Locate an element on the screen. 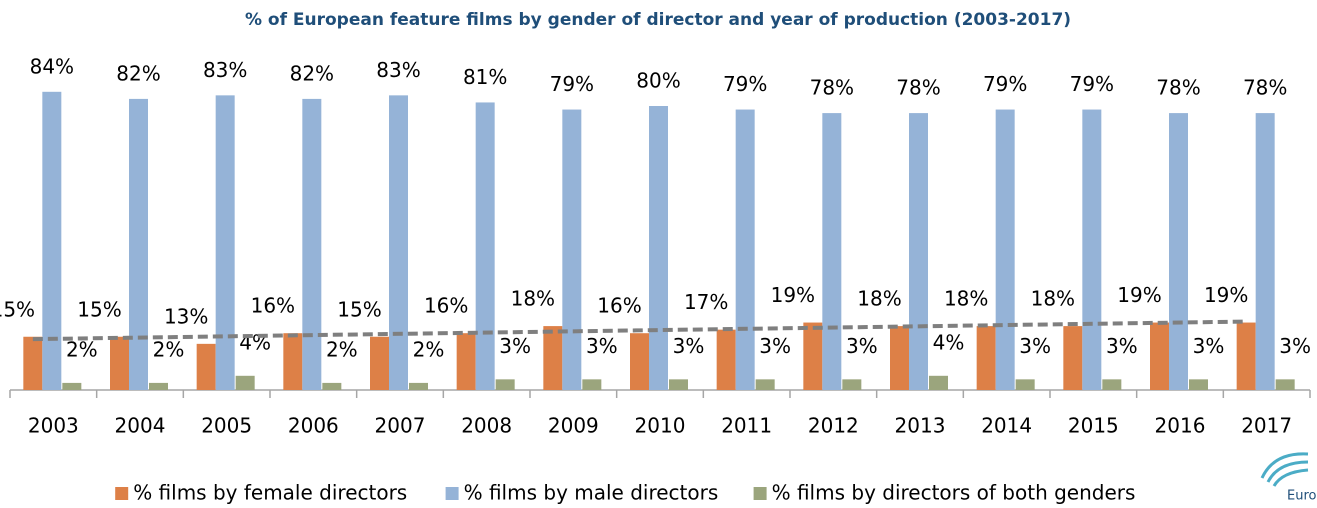 This screenshot has height=508, width=1317. logo: Euro is located at coordinates (1288, 478).